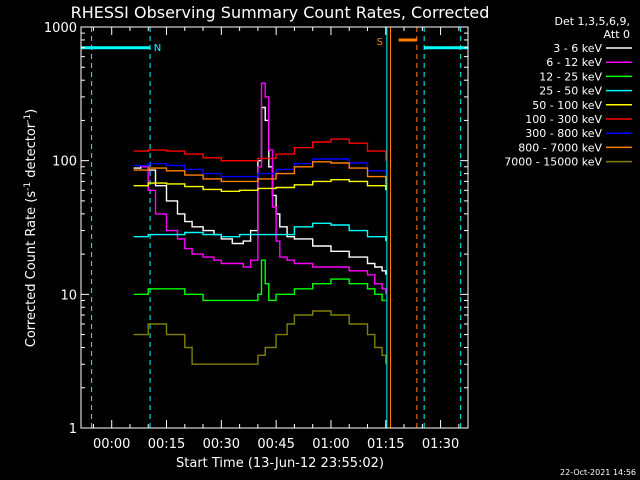  Describe the element at coordinates (68, 295) in the screenshot. I see `y-tick-label-1: 10` at that location.